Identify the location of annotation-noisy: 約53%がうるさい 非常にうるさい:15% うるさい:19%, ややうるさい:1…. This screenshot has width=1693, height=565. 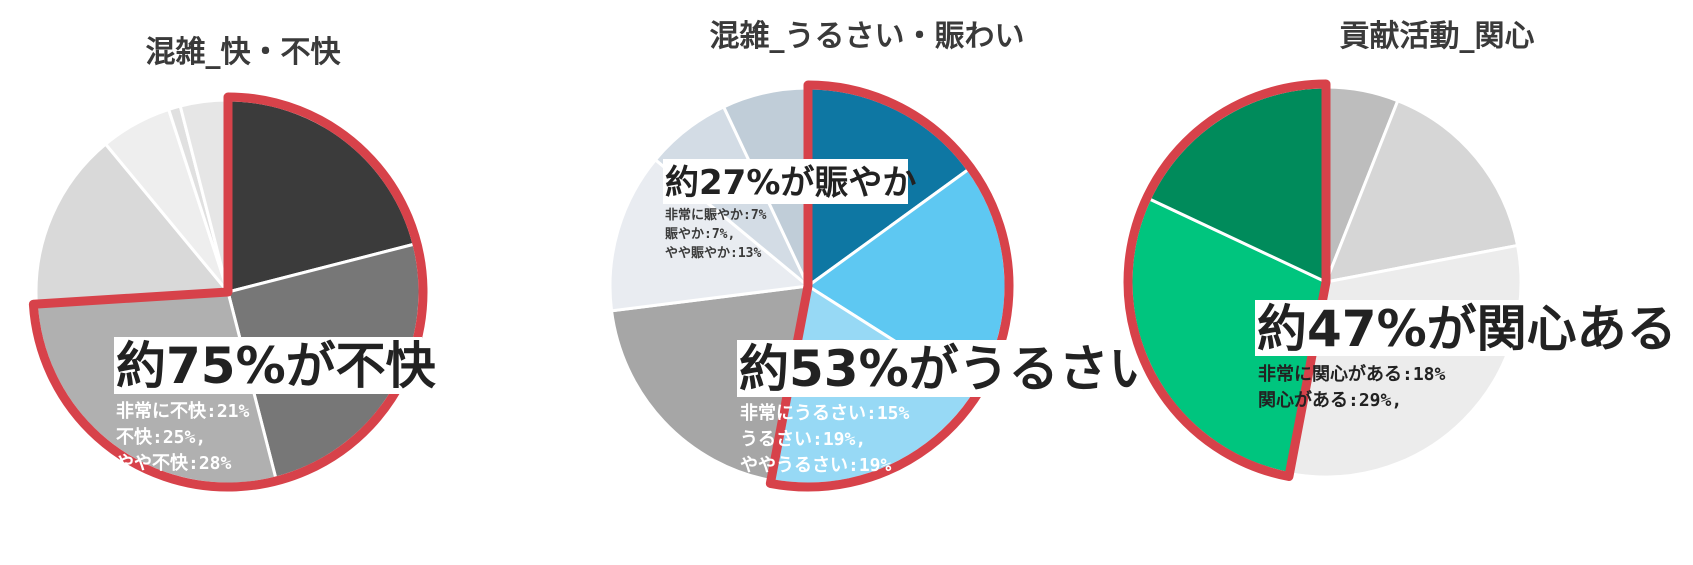
(948, 408).